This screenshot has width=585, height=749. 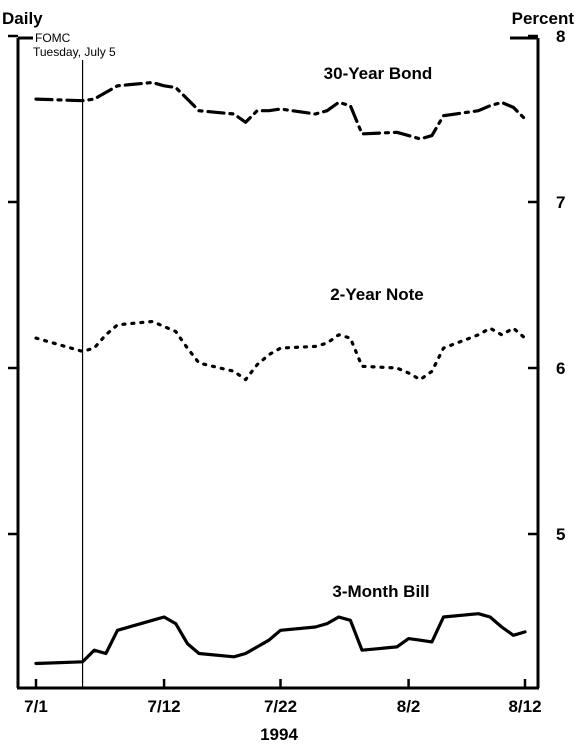 I want to click on x-tick-label: 8/12, so click(x=524, y=706).